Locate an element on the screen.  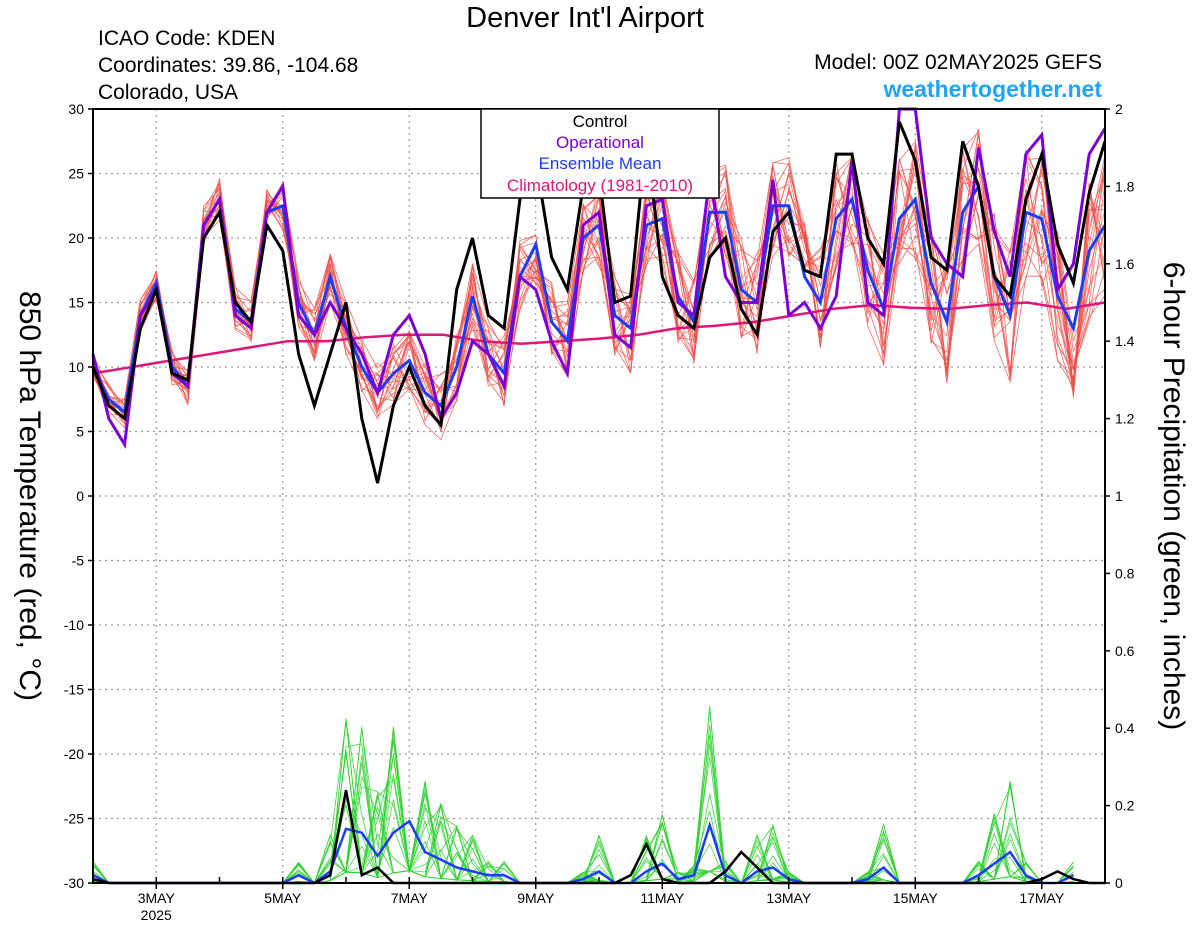
legend-climatology: Climatology (1981-2010) is located at coordinates (600, 185).